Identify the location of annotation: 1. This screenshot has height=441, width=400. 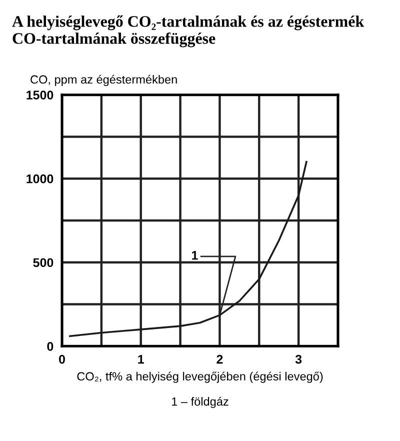
(195, 255).